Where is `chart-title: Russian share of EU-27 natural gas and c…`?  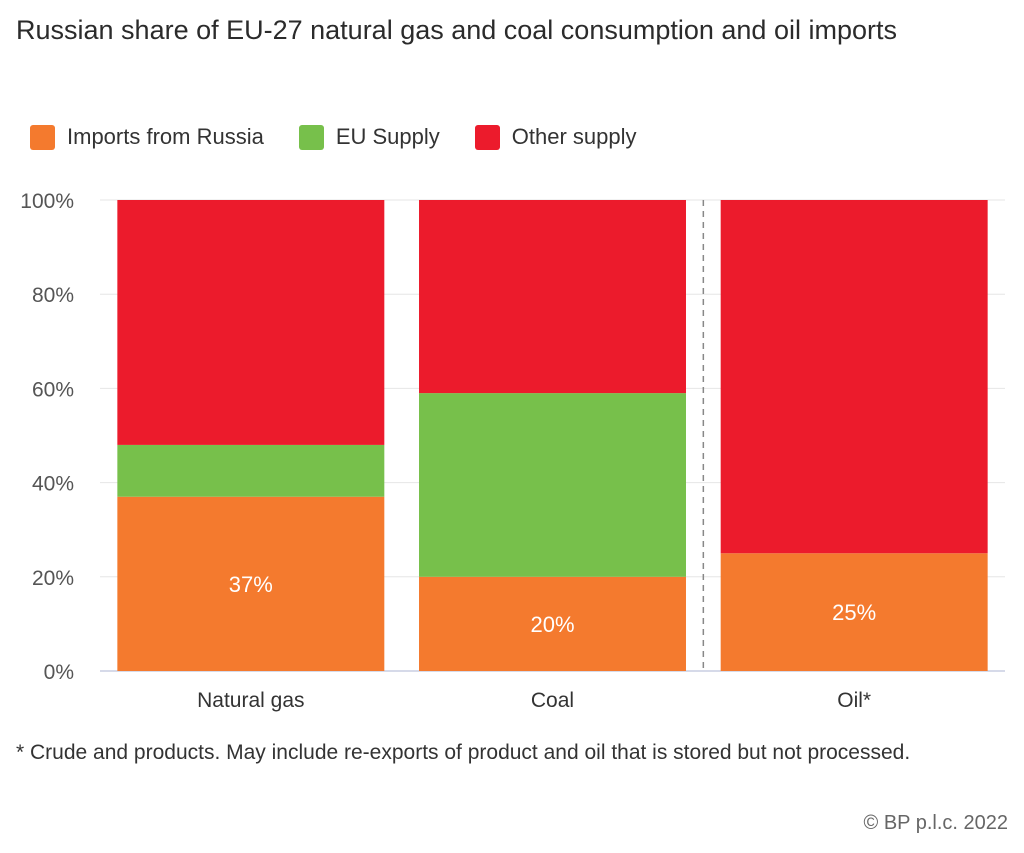
chart-title: Russian share of EU-27 natural gas and c… is located at coordinates (456, 30).